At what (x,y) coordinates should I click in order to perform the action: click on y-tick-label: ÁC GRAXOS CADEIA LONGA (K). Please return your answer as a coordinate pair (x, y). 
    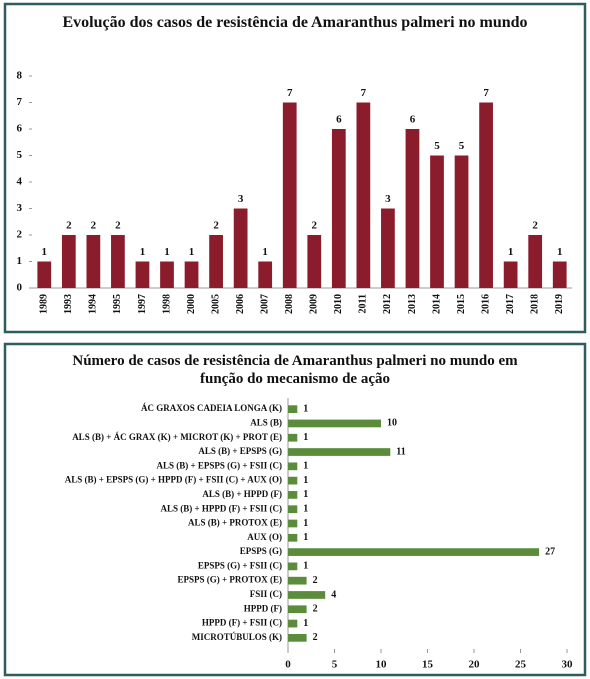
    Looking at the image, I should click on (211, 408).